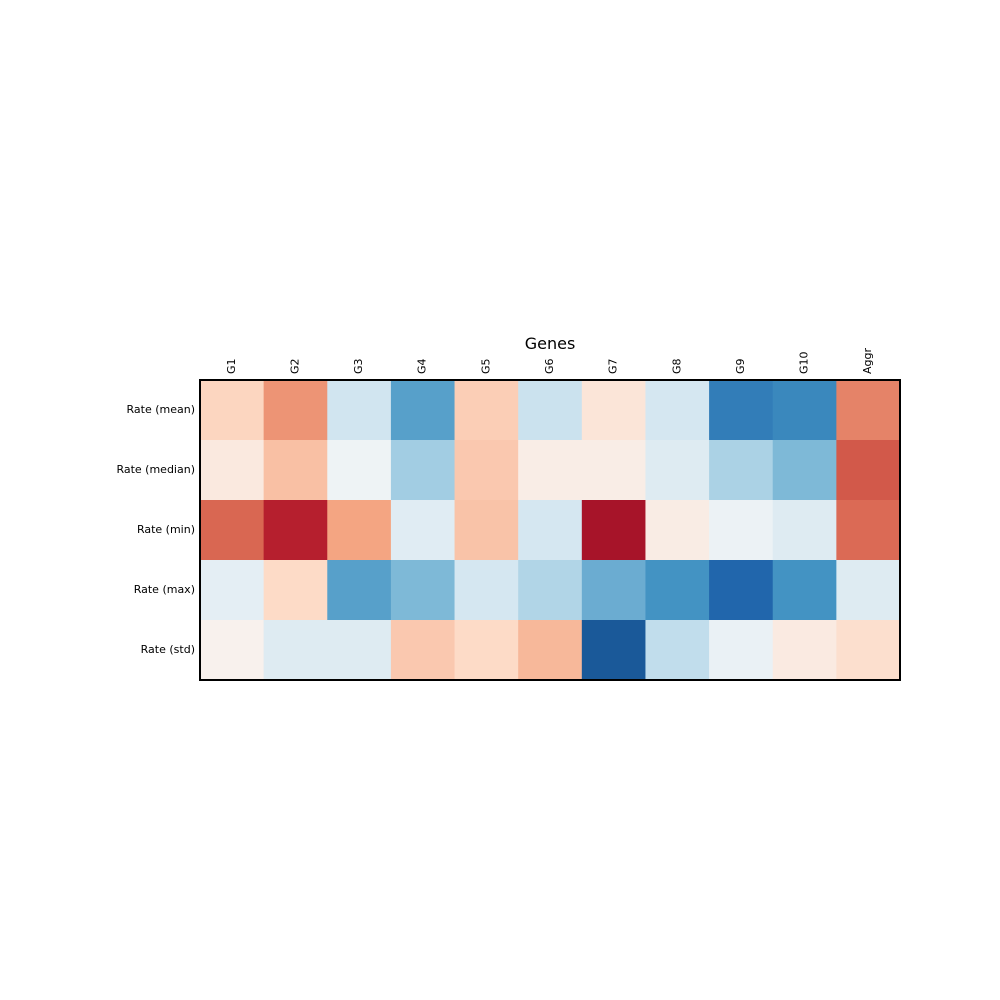 The height and width of the screenshot is (1000, 1000). What do you see at coordinates (358, 366) in the screenshot?
I see `column-tick-label: G3` at bounding box center [358, 366].